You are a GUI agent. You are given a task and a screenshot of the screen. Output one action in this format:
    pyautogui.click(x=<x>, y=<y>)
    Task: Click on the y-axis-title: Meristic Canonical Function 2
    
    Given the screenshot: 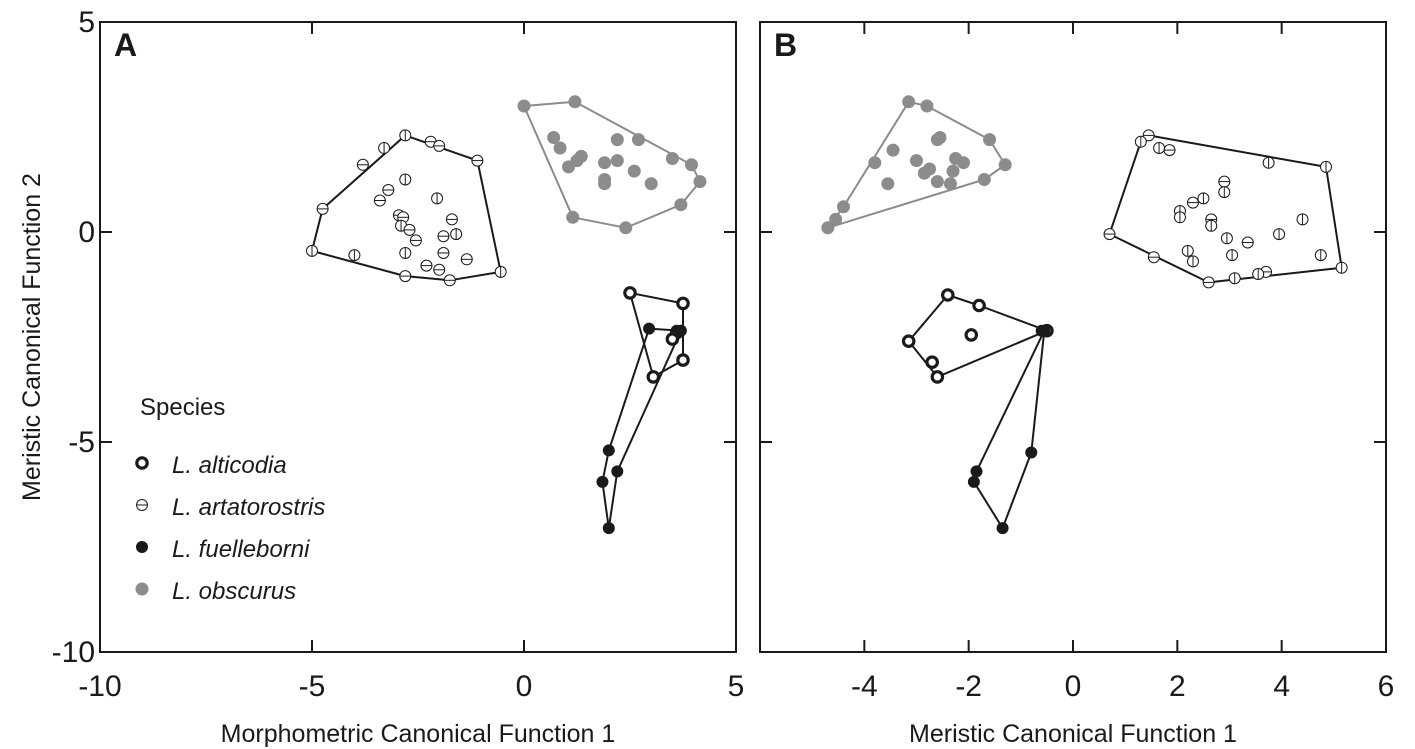 What is the action you would take?
    pyautogui.click(x=32, y=337)
    